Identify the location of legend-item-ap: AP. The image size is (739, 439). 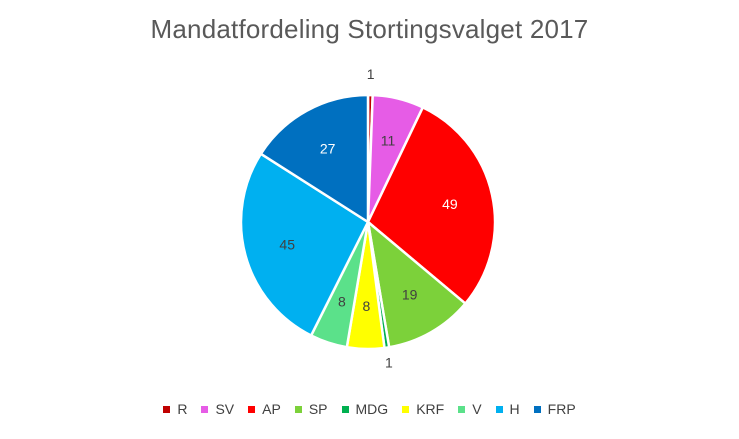
(264, 409).